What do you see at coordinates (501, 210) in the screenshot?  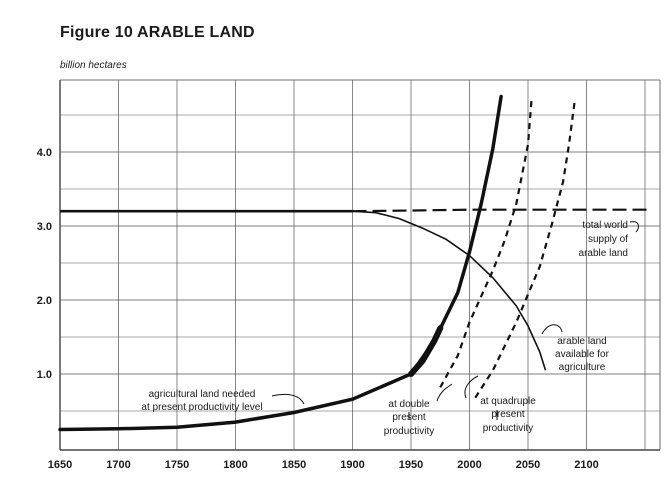 I see `series-line-total-supply` at bounding box center [501, 210].